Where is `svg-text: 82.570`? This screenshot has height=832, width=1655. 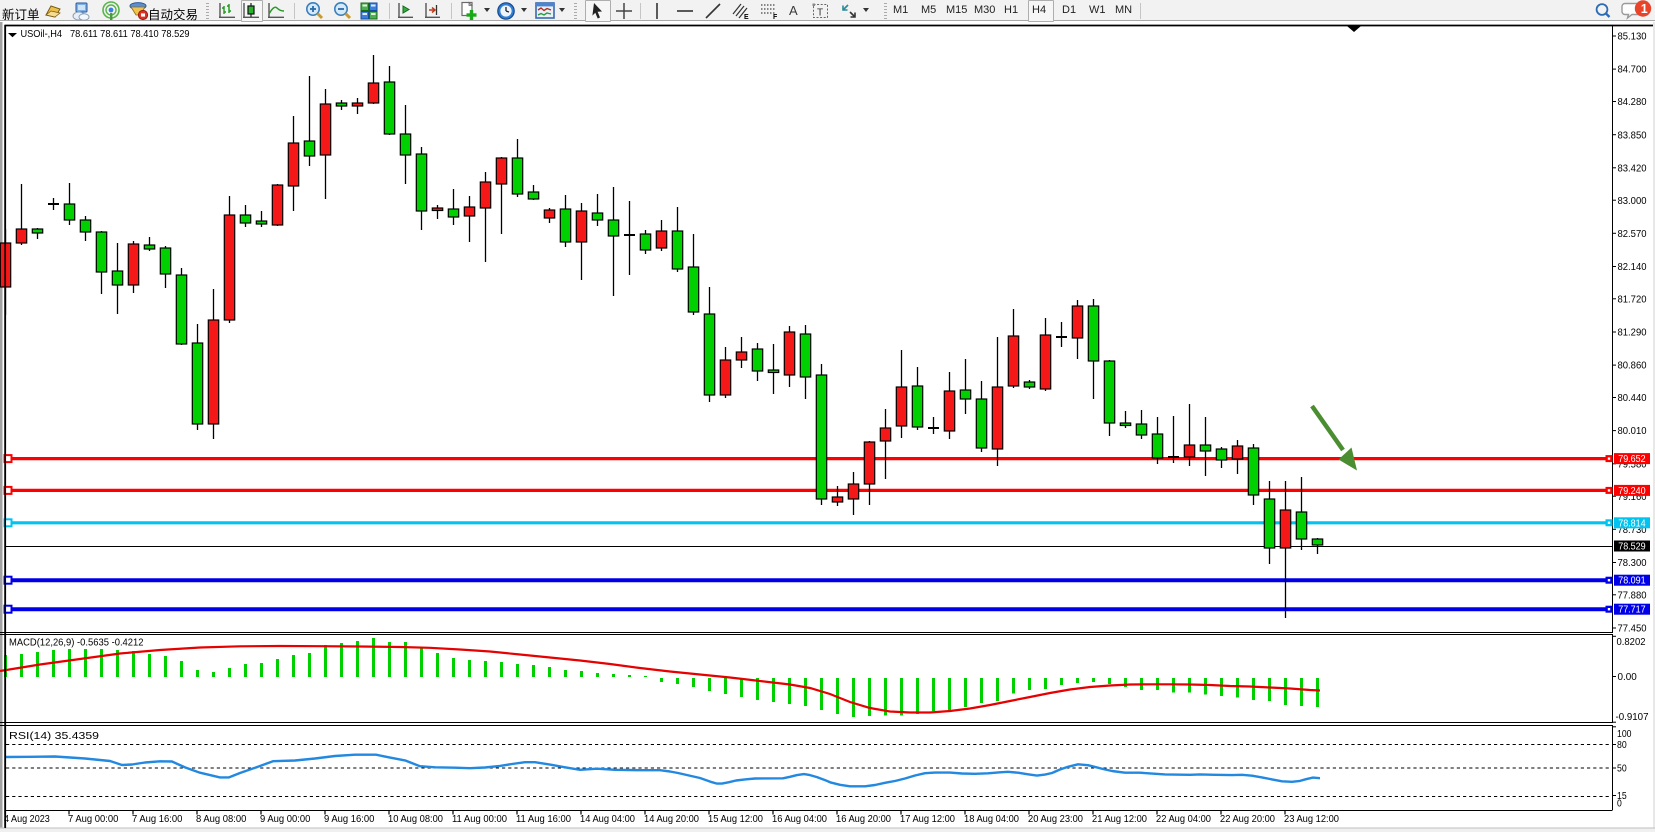 svg-text: 82.570 is located at coordinates (1632, 234).